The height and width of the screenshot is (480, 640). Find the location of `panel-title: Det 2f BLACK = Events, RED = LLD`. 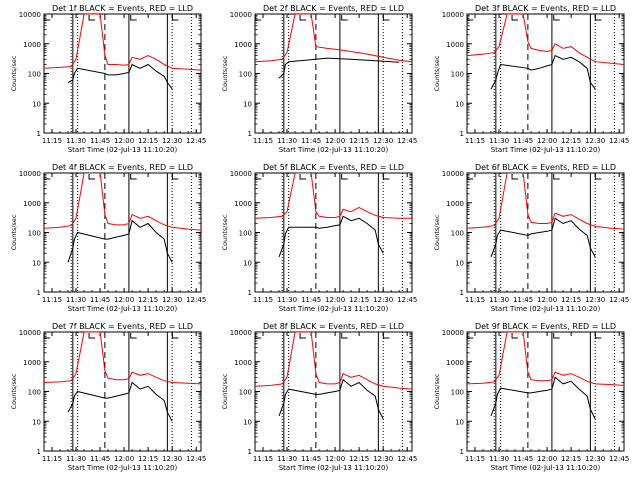

panel-title: Det 2f BLACK = Events, RED = LLD is located at coordinates (333, 8).